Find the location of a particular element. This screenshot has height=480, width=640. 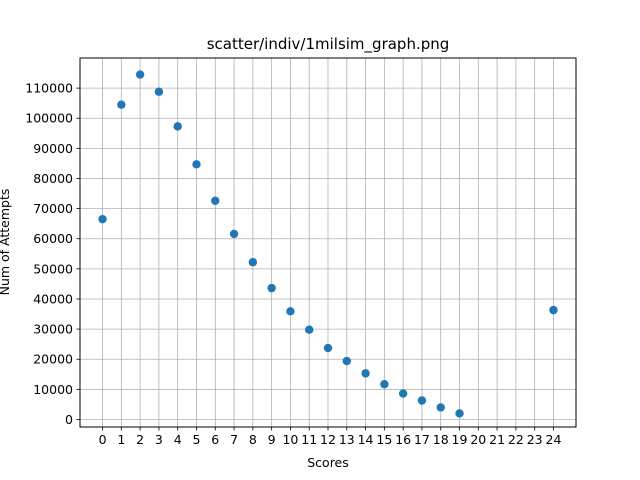

x-axis-ticks: 0 1 2 3 4 5 6 7 8 9 10 11 12 13 14 15 16 17 18 19 20 21 22 23 24 is located at coordinates (330, 437).